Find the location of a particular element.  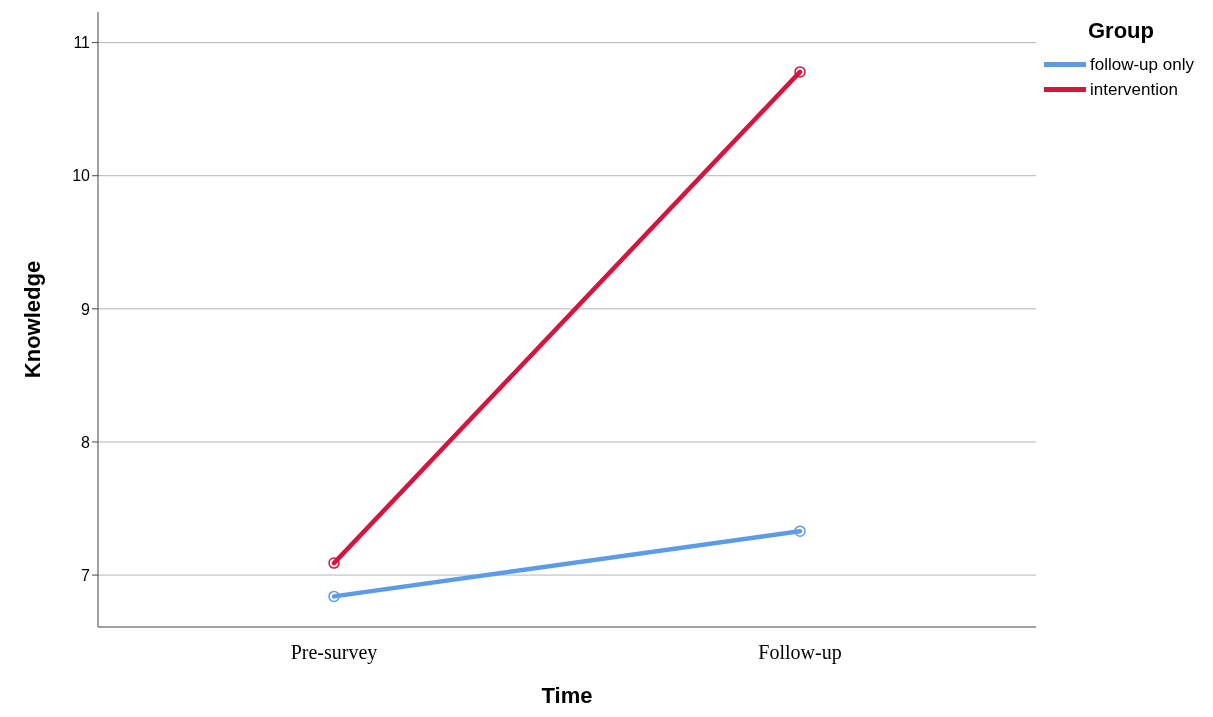

y-axis-title: Knowledge is located at coordinates (32, 319).